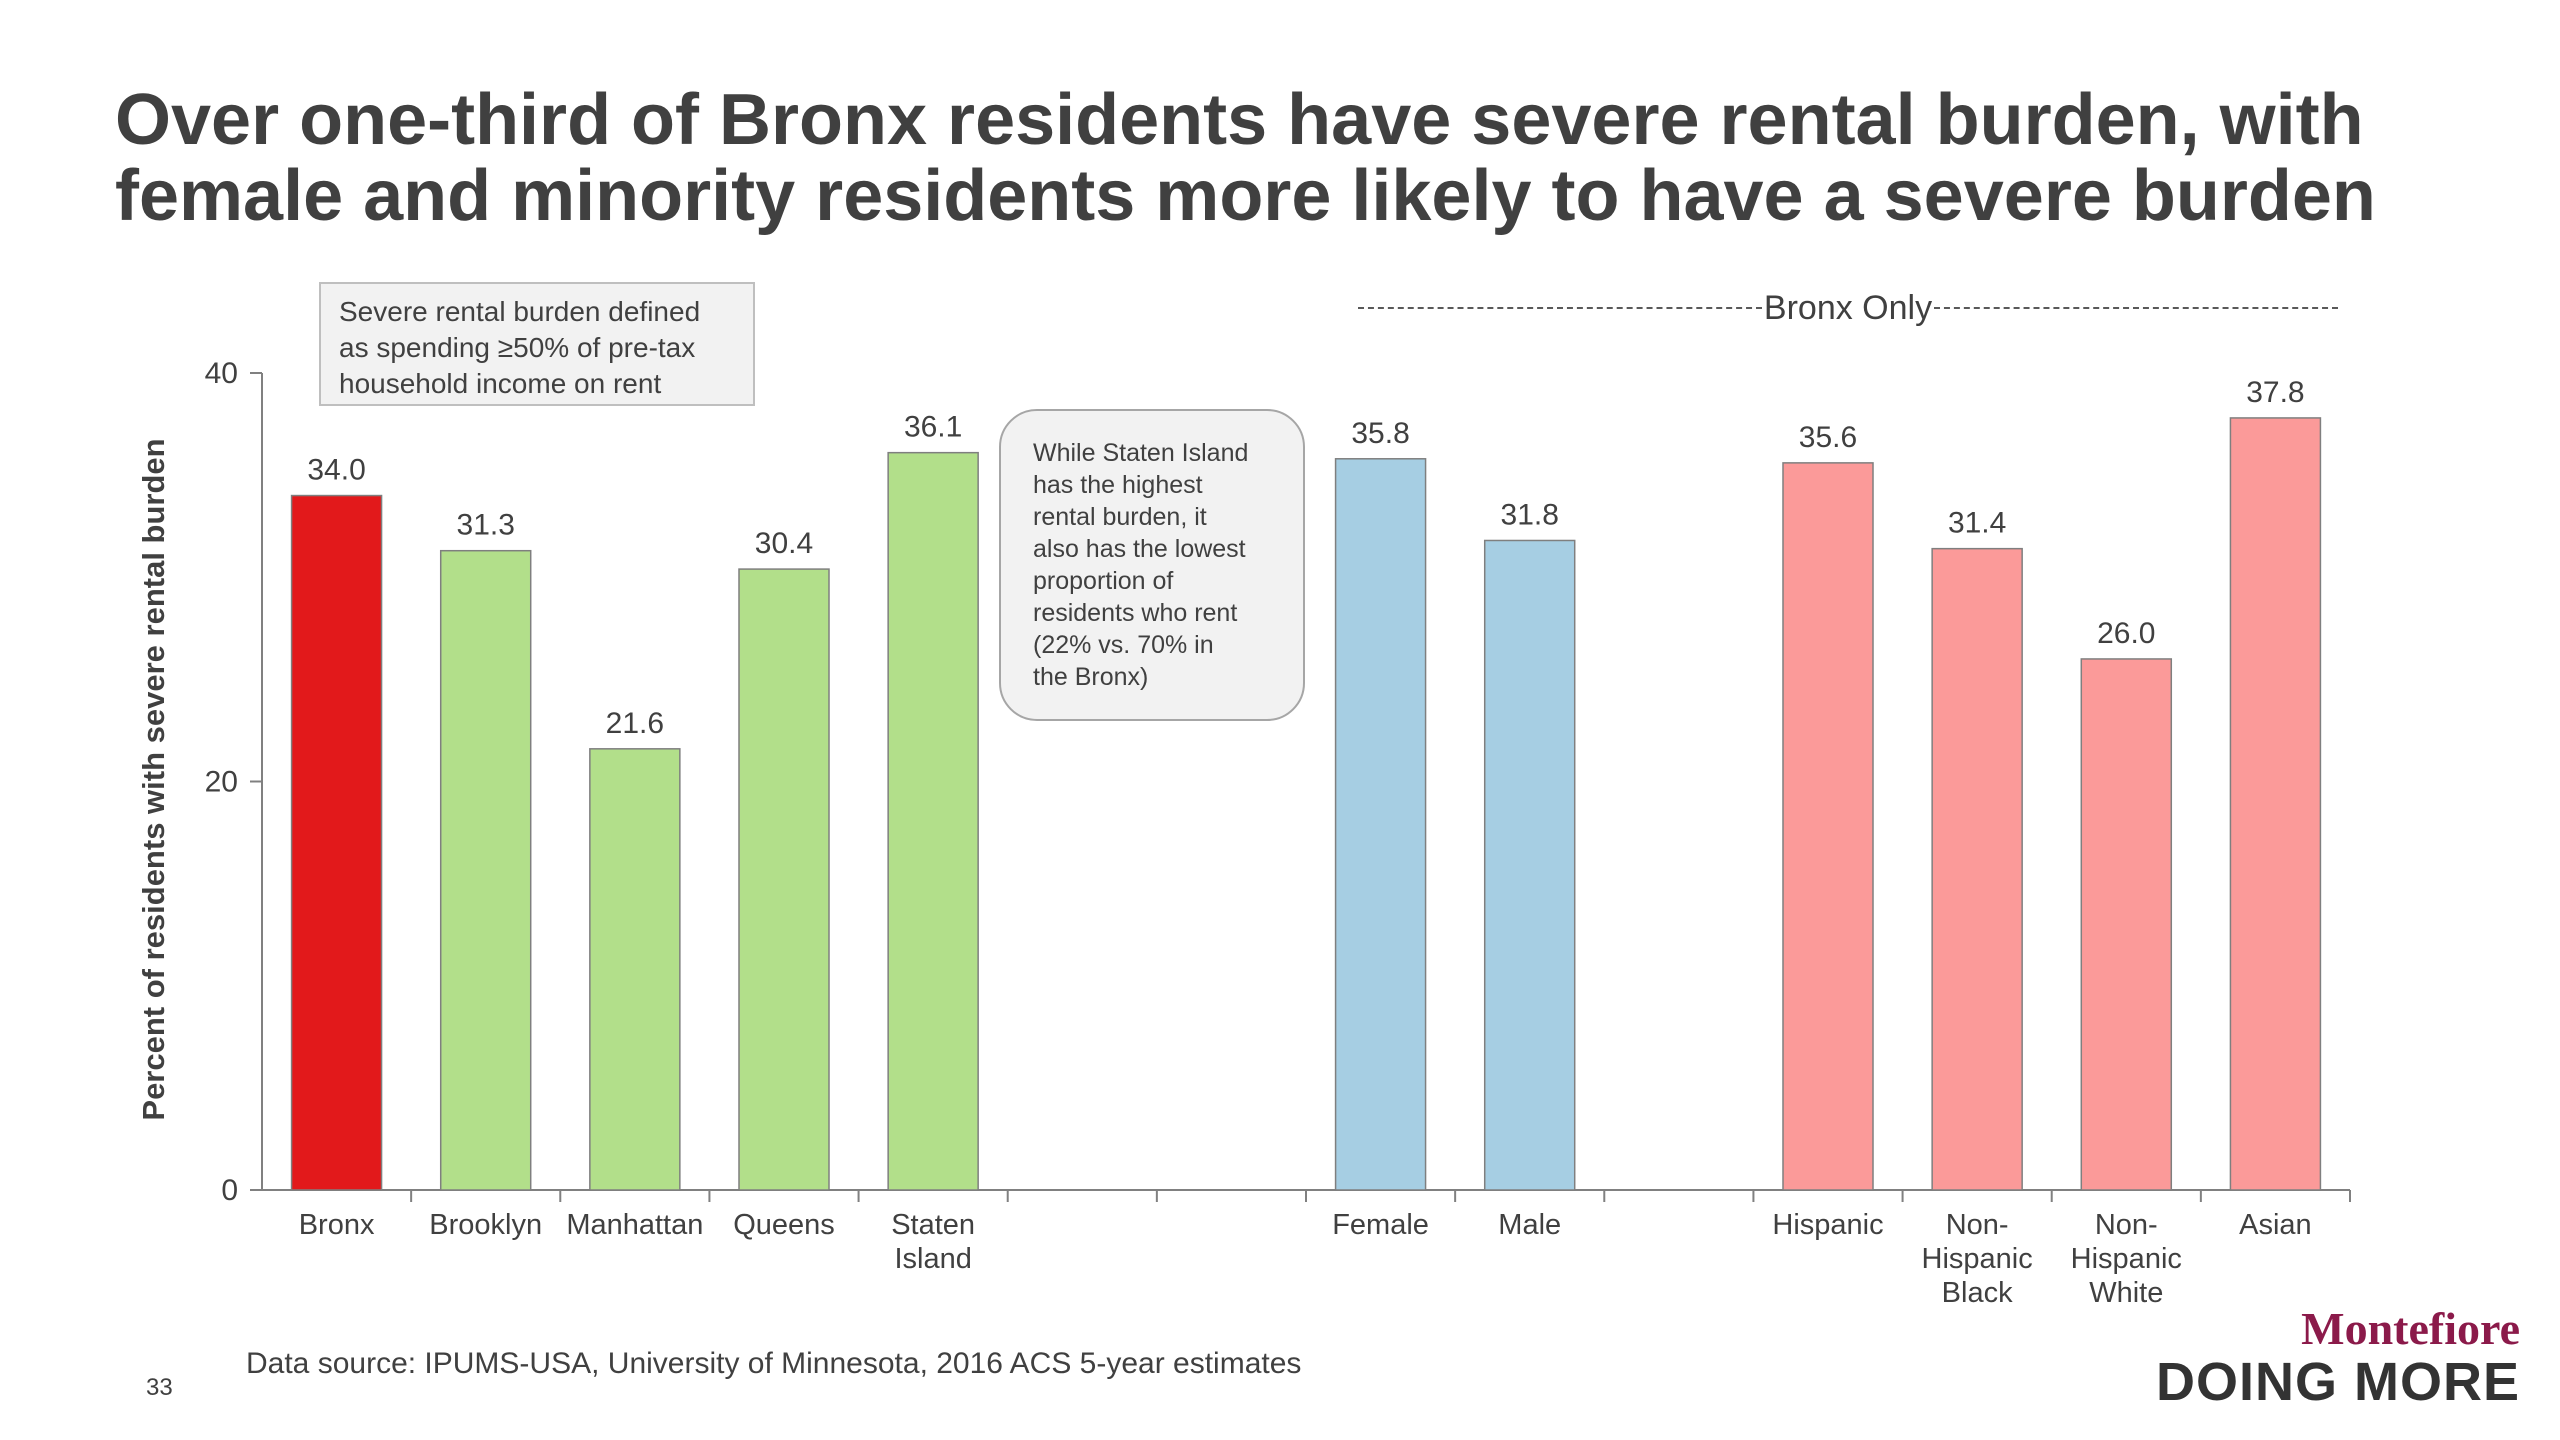  I want to click on x-category-label: Female, so click(1380, 1225).